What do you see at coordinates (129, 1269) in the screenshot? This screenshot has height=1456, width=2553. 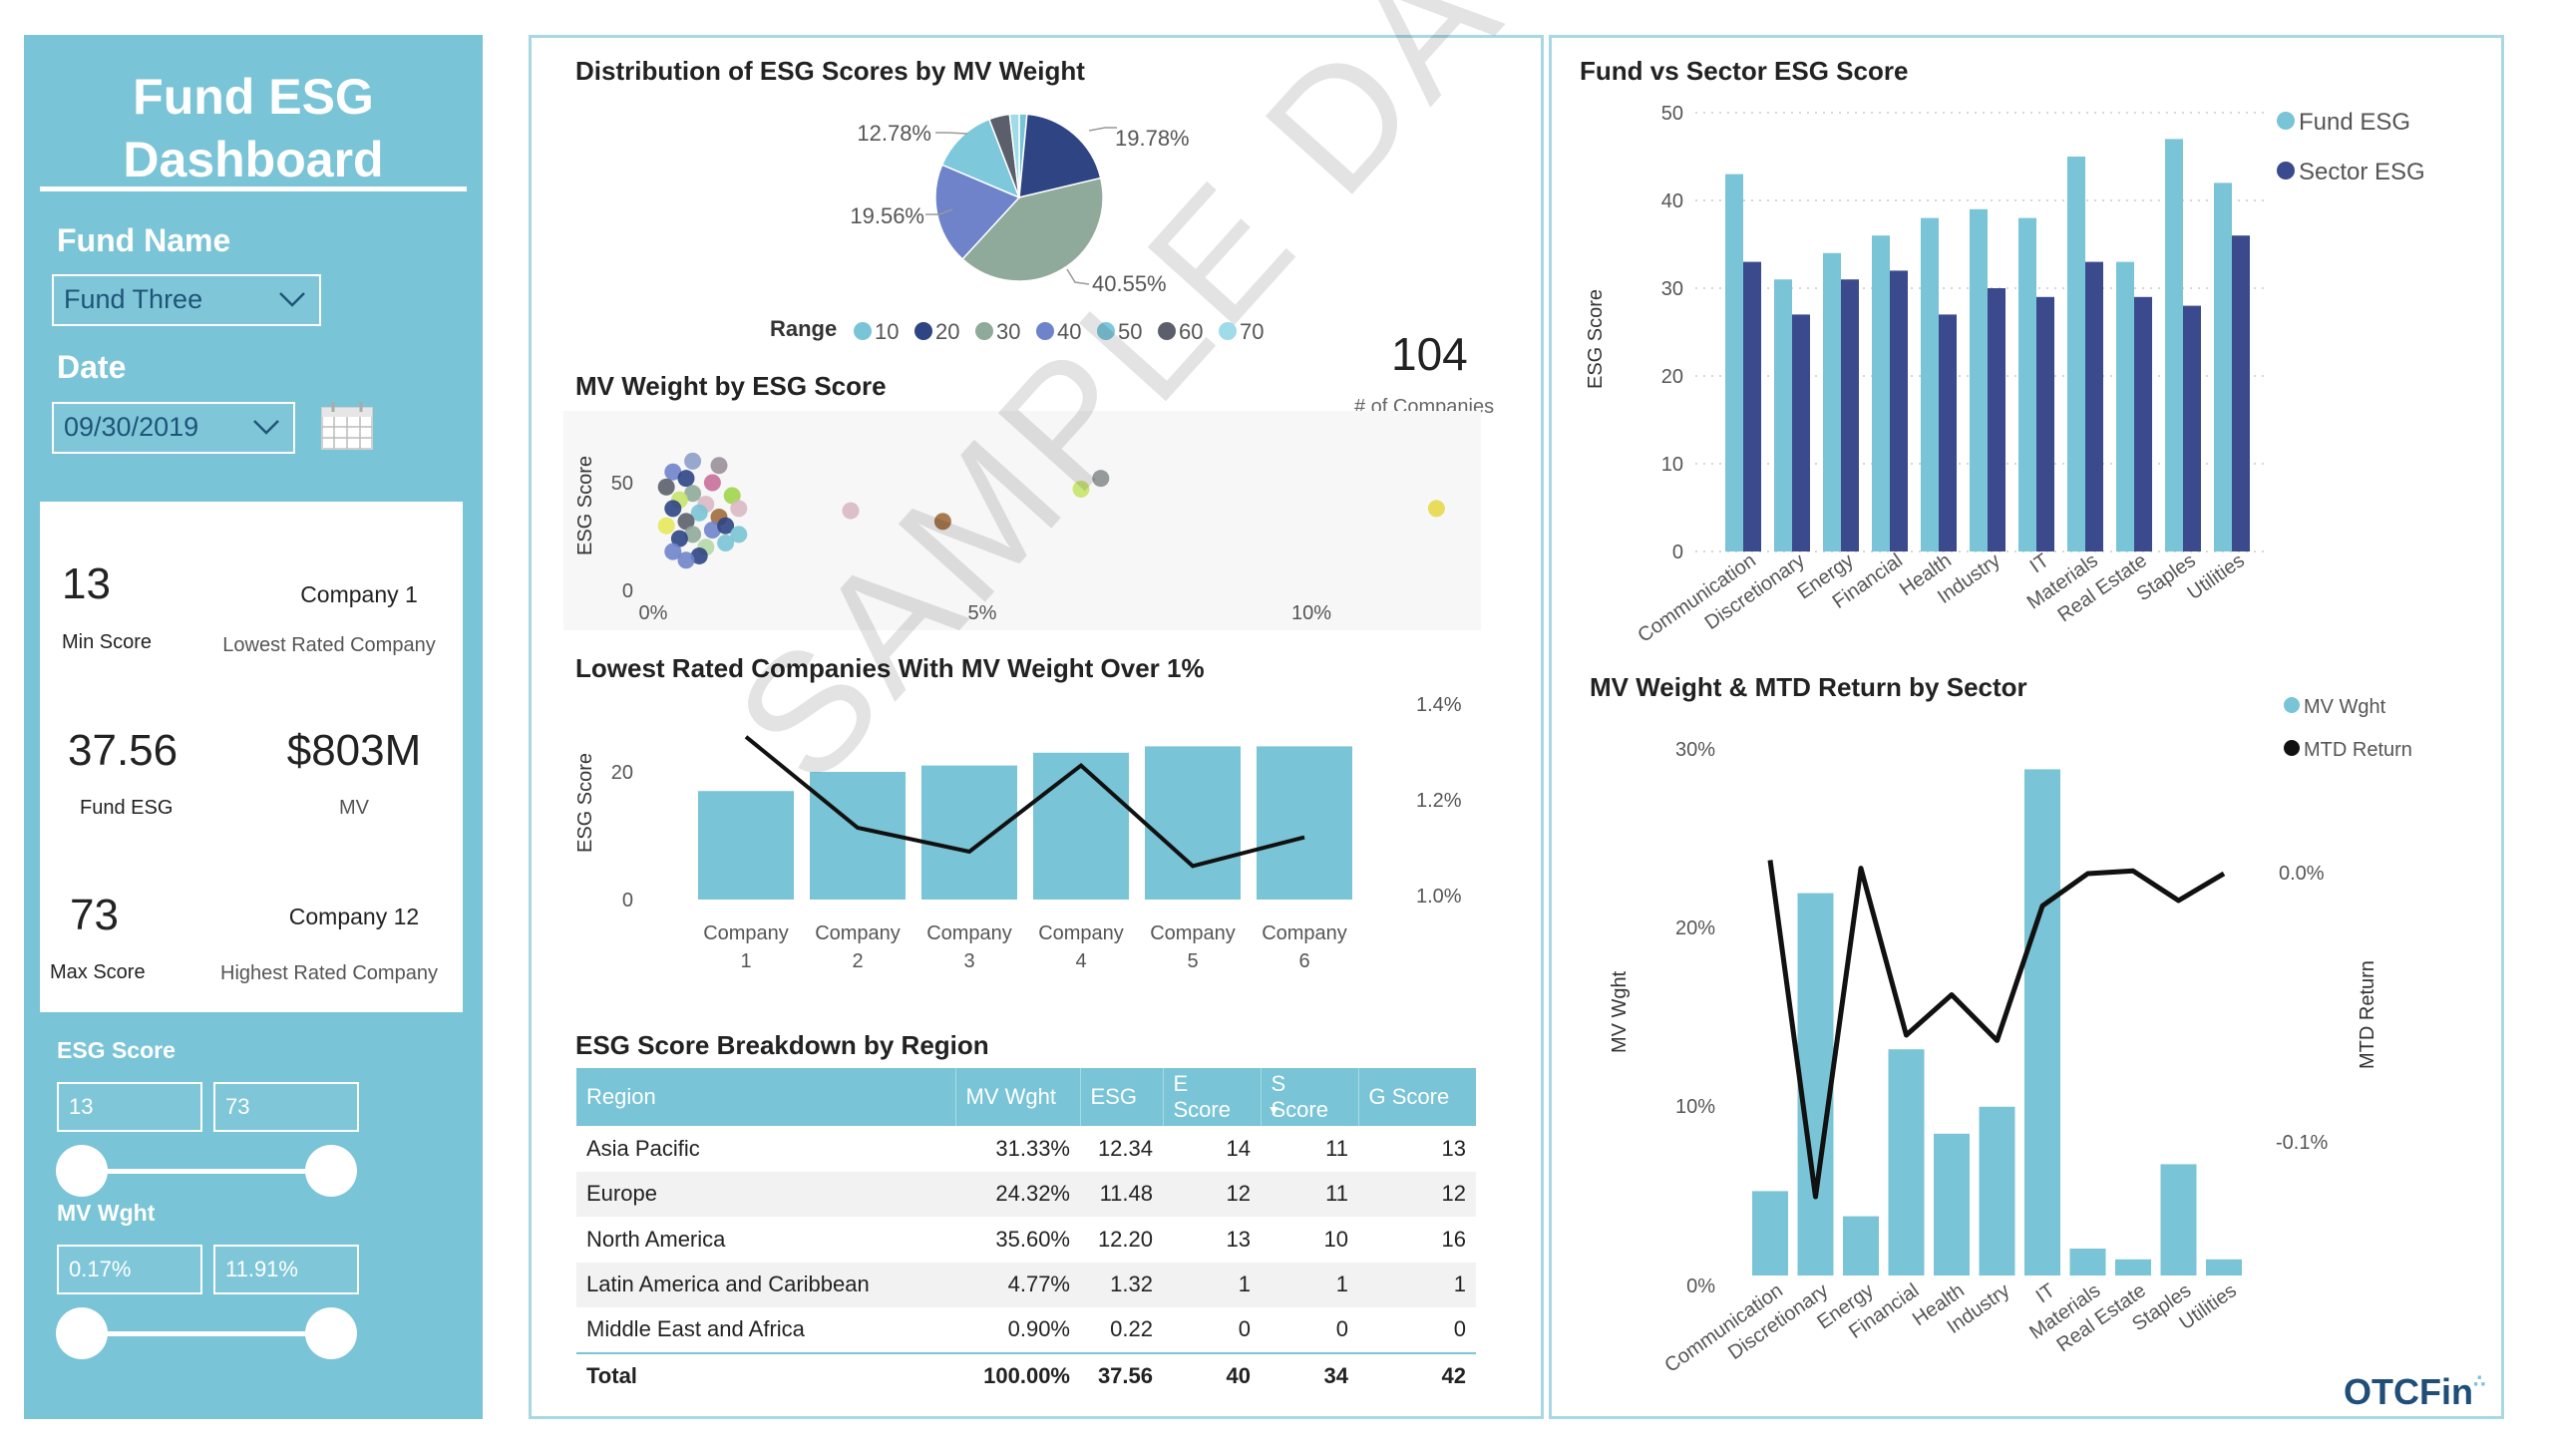 I see `mv-min-input: 0.17%` at bounding box center [129, 1269].